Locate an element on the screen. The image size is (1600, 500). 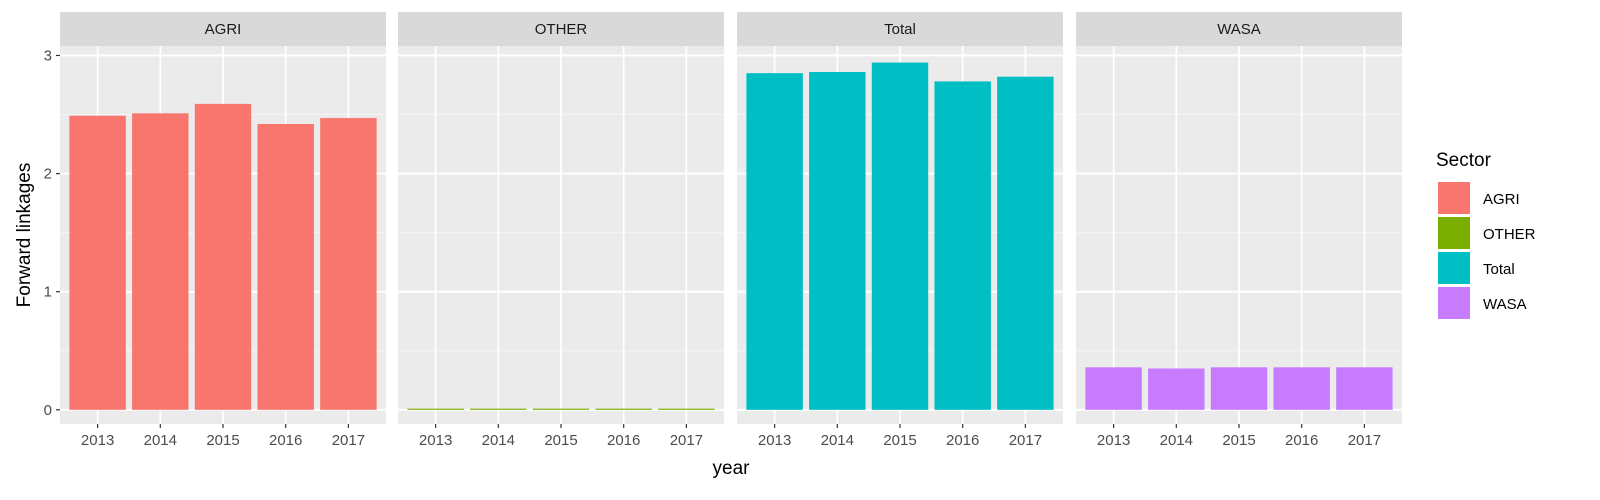
strip-label-total: Total is located at coordinates (900, 29).